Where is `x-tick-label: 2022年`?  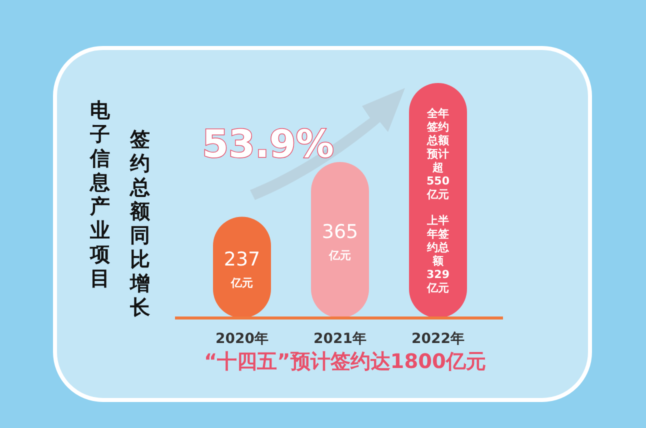 x-tick-label: 2022年 is located at coordinates (438, 339).